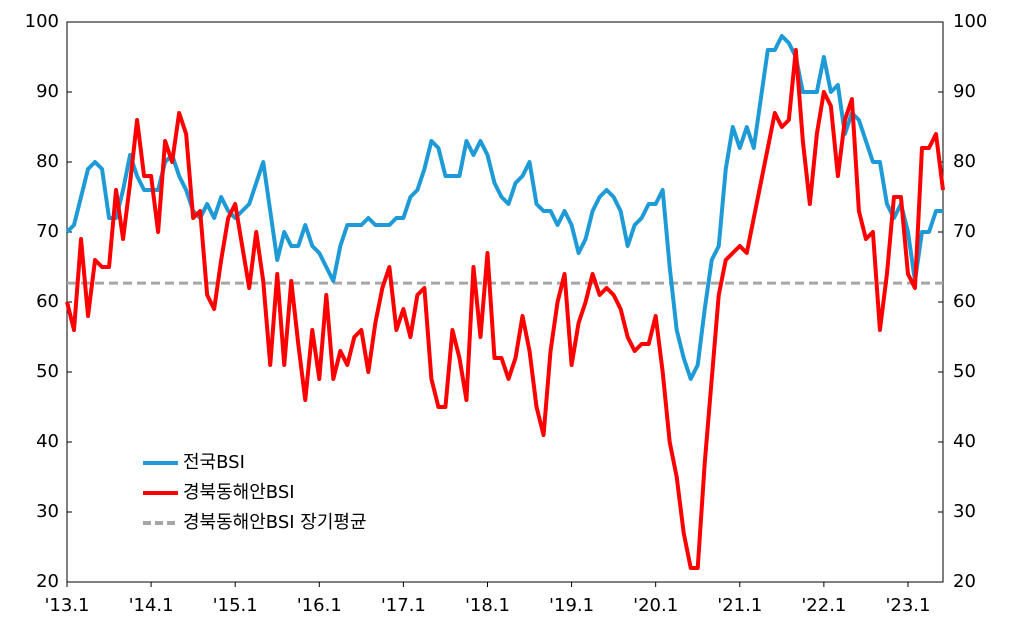  What do you see at coordinates (239, 492) in the screenshot?
I see `legend-label: 경북동해안BSI` at bounding box center [239, 492].